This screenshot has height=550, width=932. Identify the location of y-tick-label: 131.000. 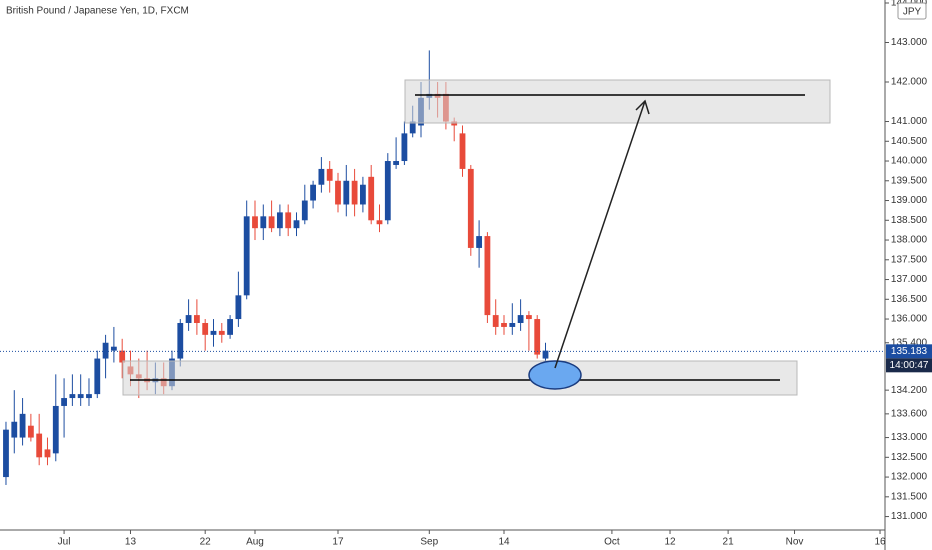
(909, 516).